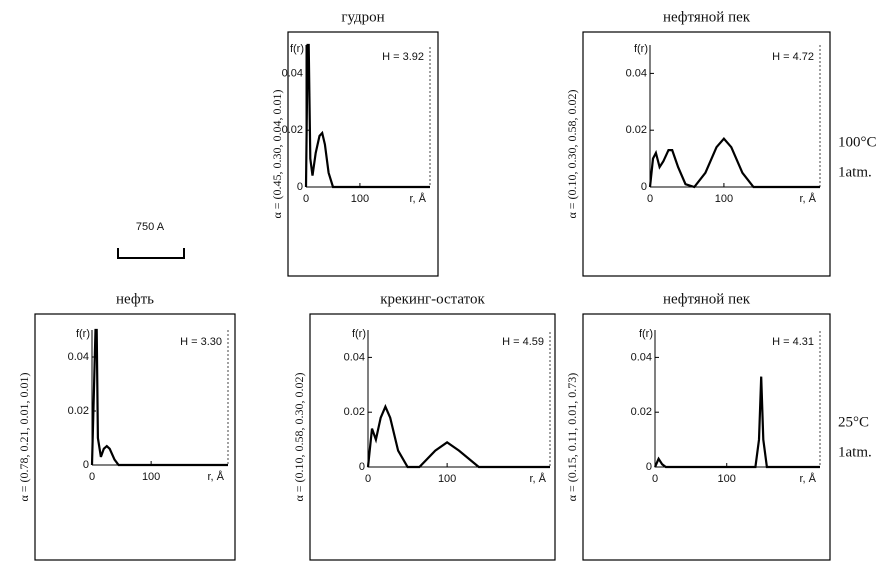  Describe the element at coordinates (572, 153) in the screenshot. I see `side-label: α = (0.10, 0.30, 0.58, 0.02)` at that location.